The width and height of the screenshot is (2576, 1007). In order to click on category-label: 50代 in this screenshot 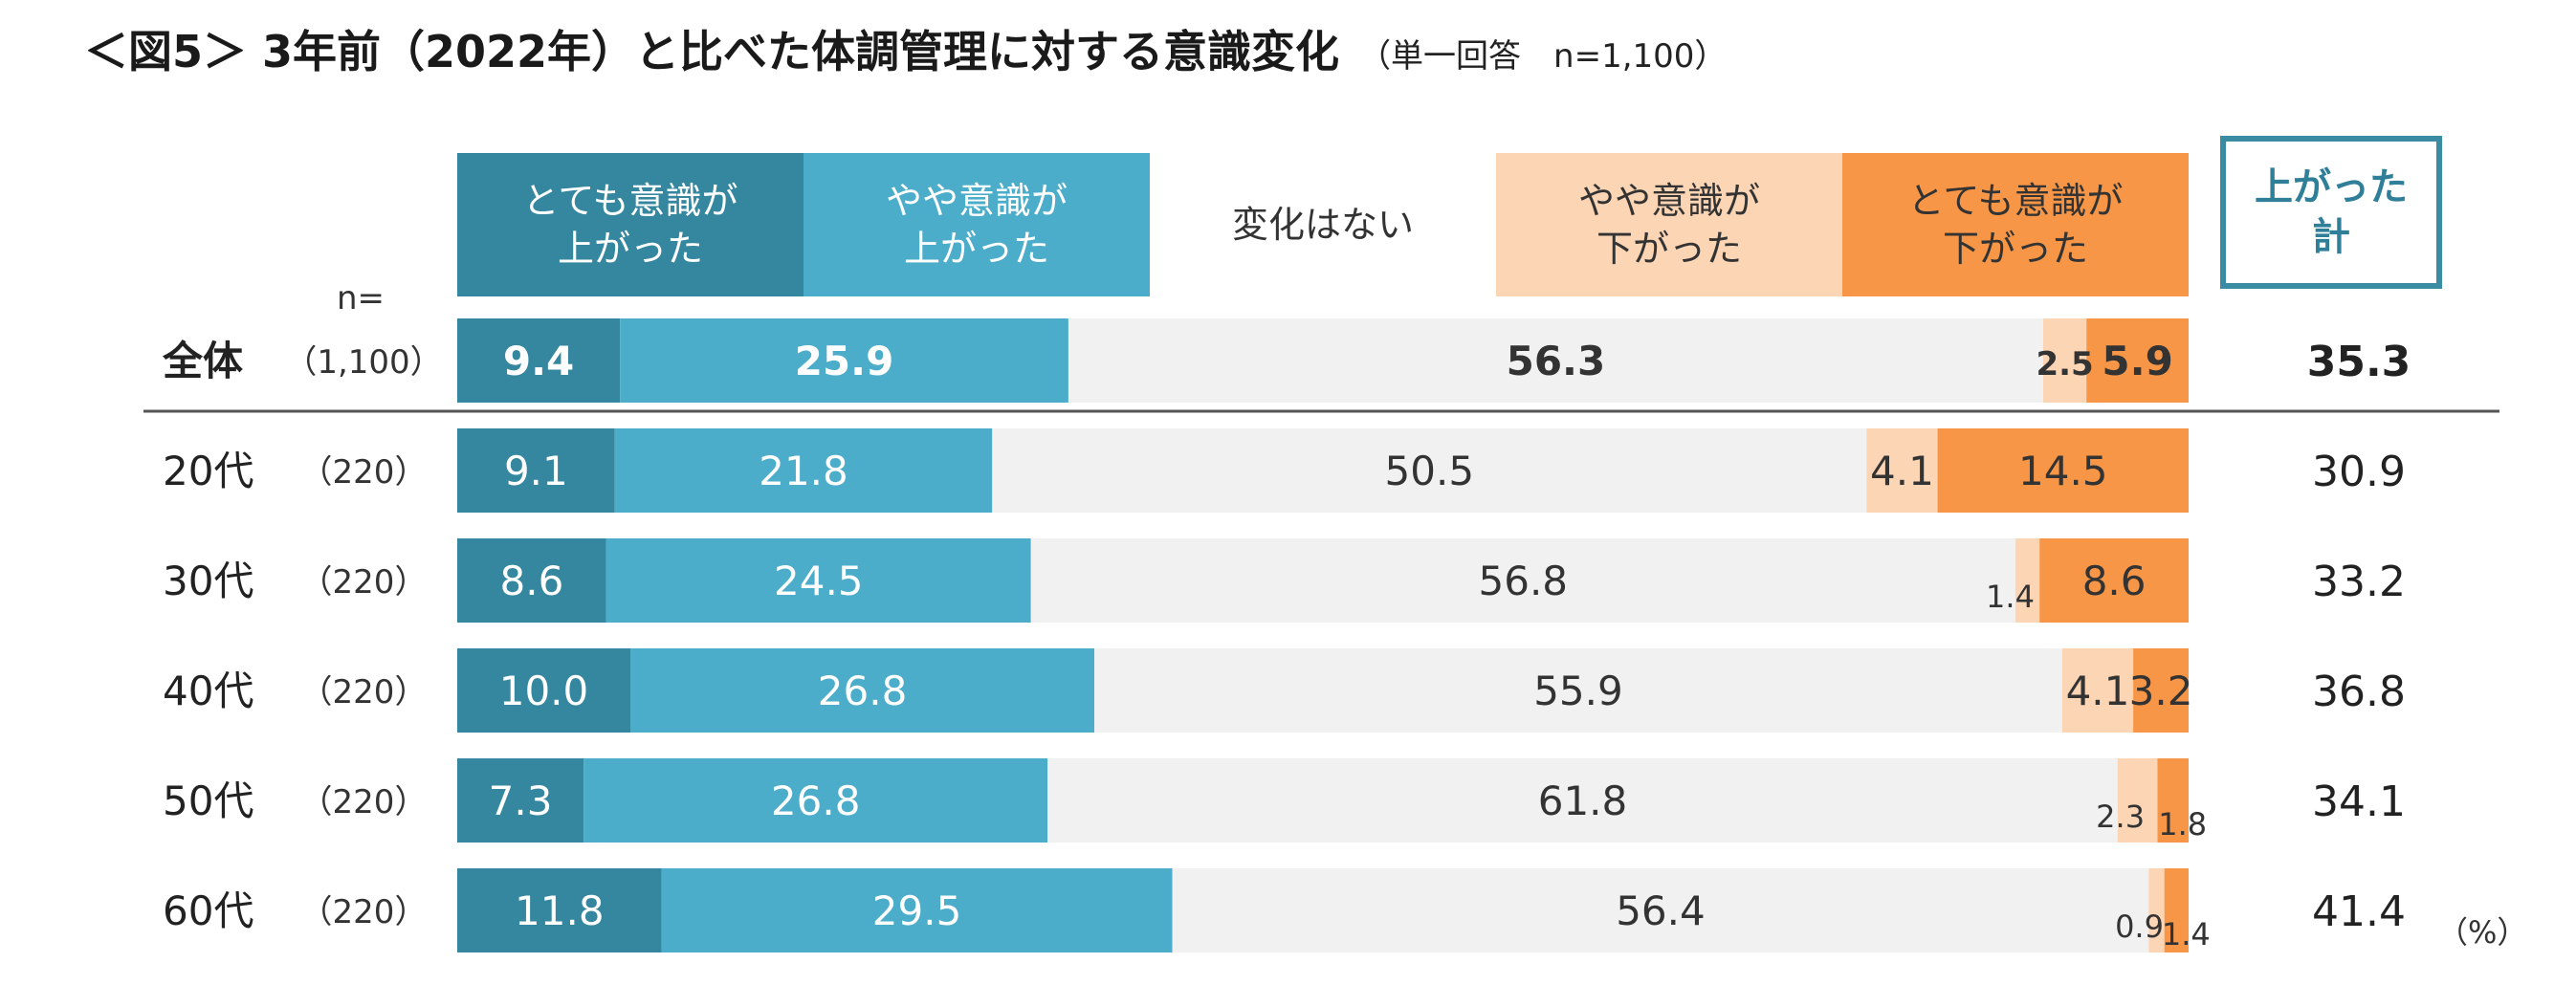, I will do `click(208, 800)`.